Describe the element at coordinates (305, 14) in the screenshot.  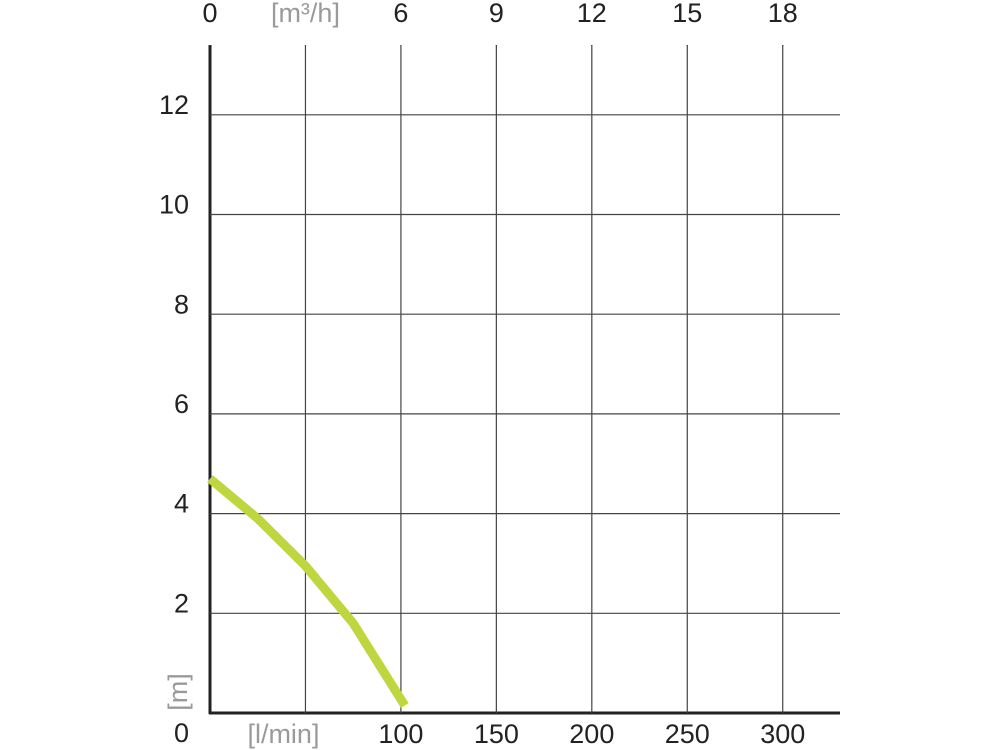
I see `x2-tick-label: [m³/h]` at that location.